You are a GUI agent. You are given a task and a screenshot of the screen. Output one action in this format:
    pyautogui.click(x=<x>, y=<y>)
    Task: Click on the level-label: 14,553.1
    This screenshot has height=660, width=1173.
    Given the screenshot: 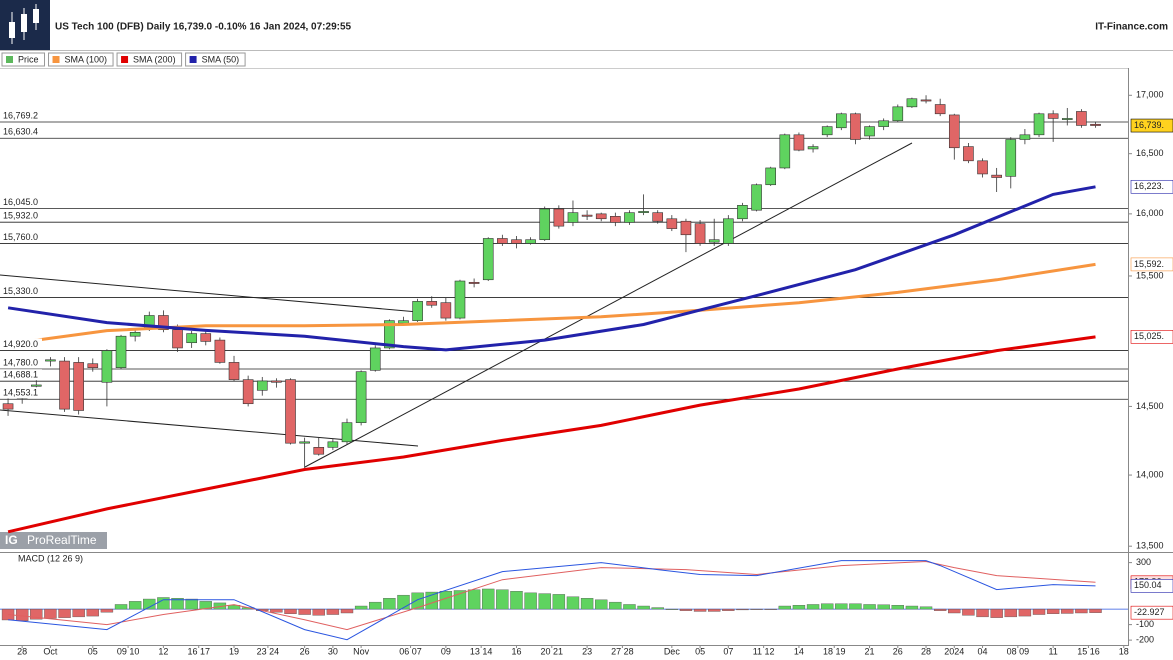 What is the action you would take?
    pyautogui.click(x=20, y=393)
    